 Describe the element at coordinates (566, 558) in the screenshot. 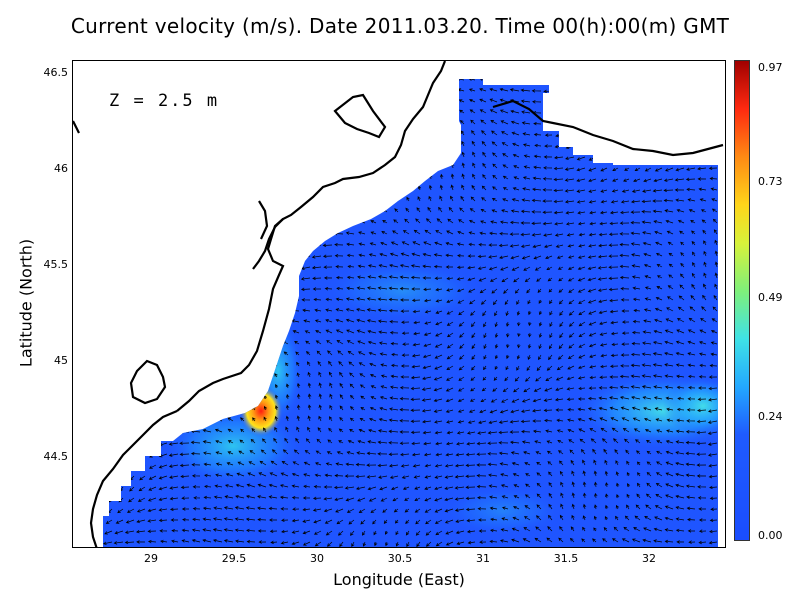

I see `x-tick-label: 31.5` at that location.